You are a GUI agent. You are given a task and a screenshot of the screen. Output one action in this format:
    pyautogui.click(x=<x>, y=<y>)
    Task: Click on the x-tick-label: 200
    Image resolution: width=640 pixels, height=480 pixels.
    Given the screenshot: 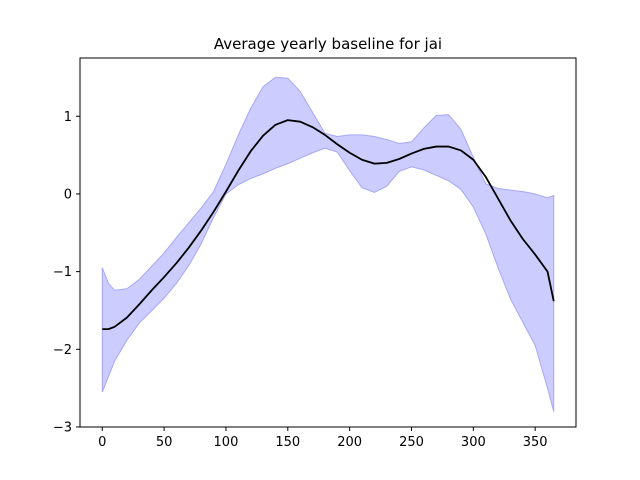 What is the action you would take?
    pyautogui.click(x=349, y=442)
    